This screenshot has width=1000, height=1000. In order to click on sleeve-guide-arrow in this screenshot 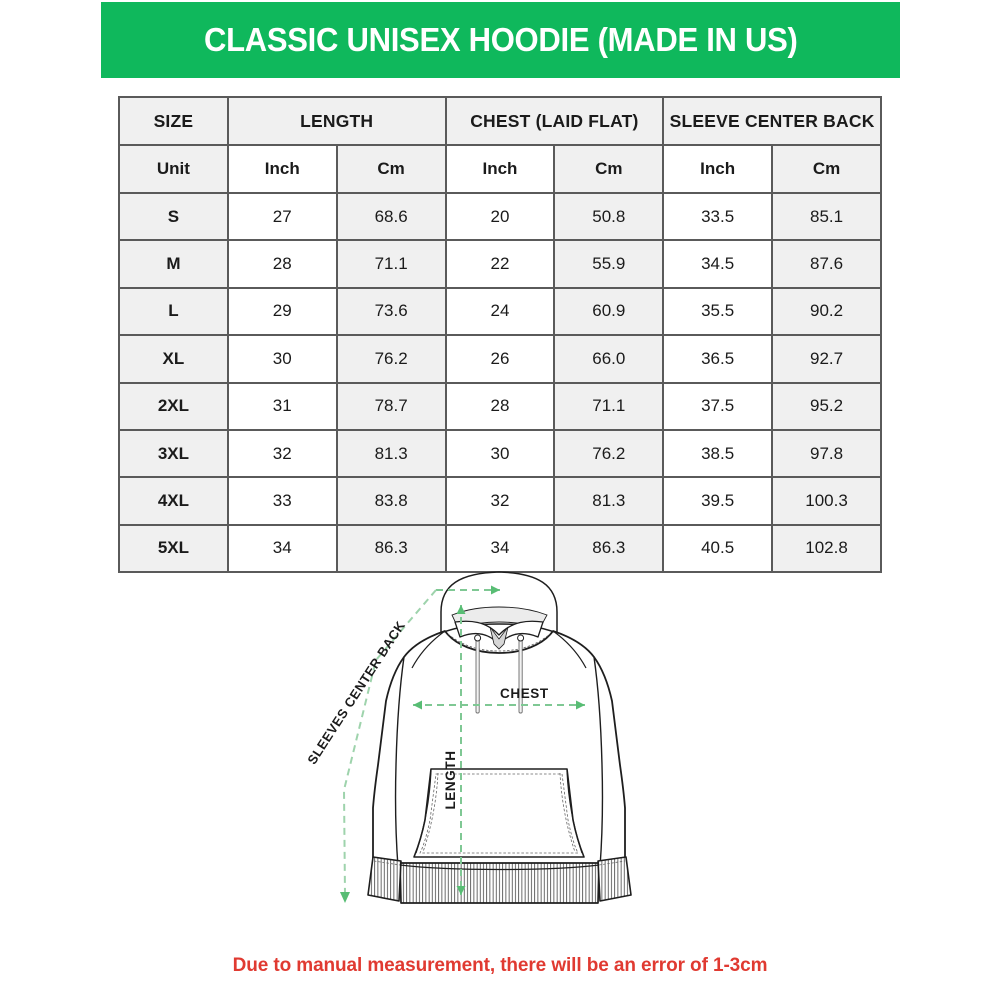, I will do `click(345, 897)`.